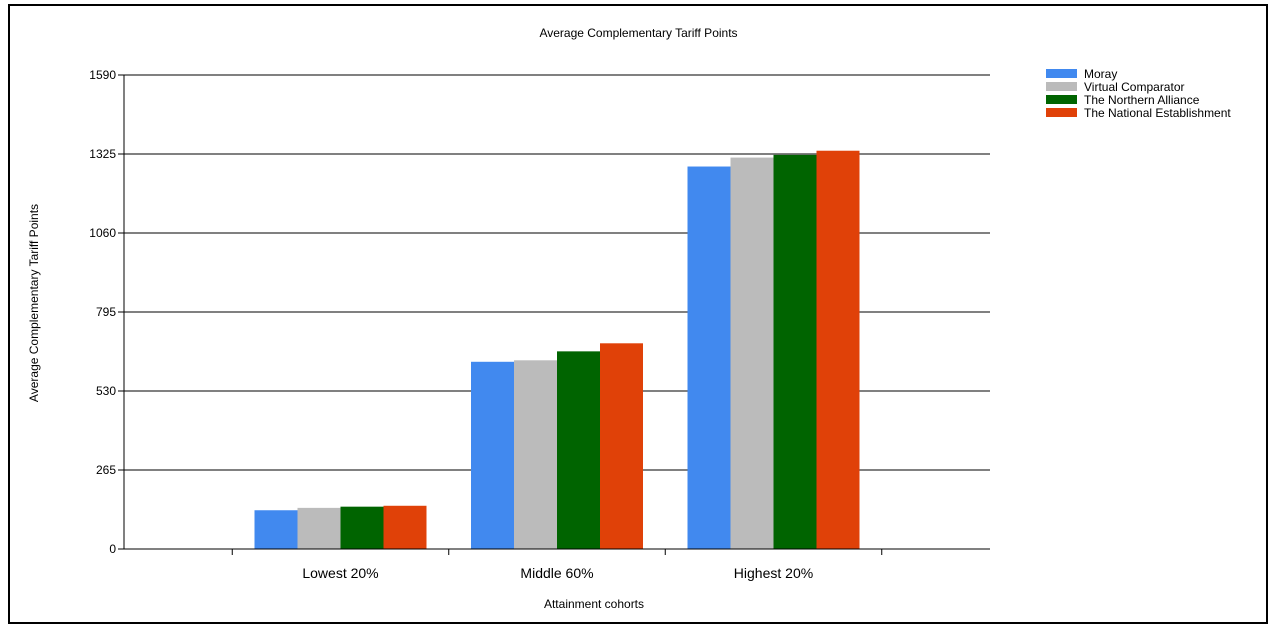  I want to click on x-tick-label: Lowest 20%, so click(340, 573).